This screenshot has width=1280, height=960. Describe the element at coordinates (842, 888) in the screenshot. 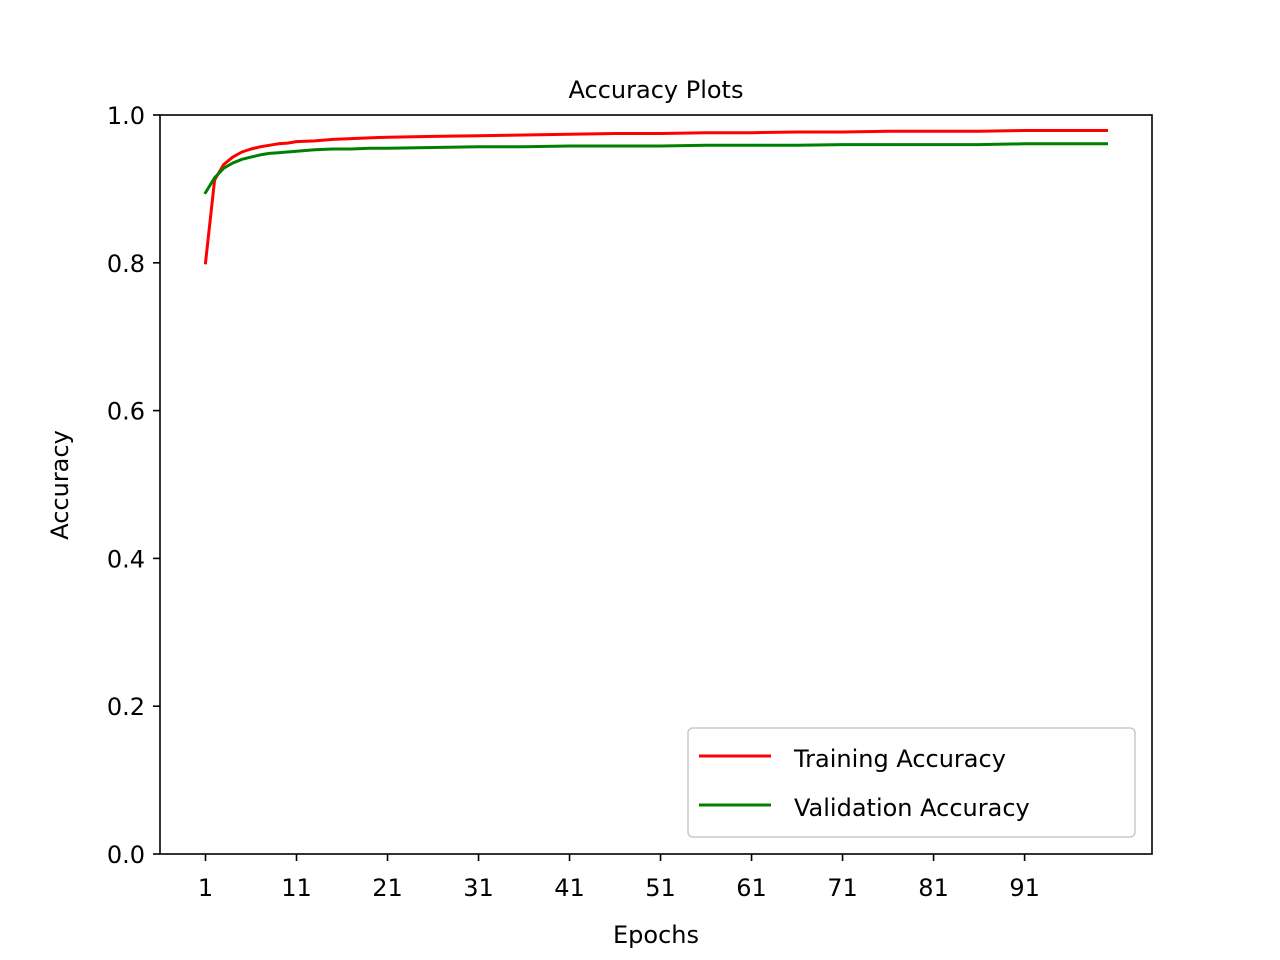

I see `x-tick-label: 71` at that location.